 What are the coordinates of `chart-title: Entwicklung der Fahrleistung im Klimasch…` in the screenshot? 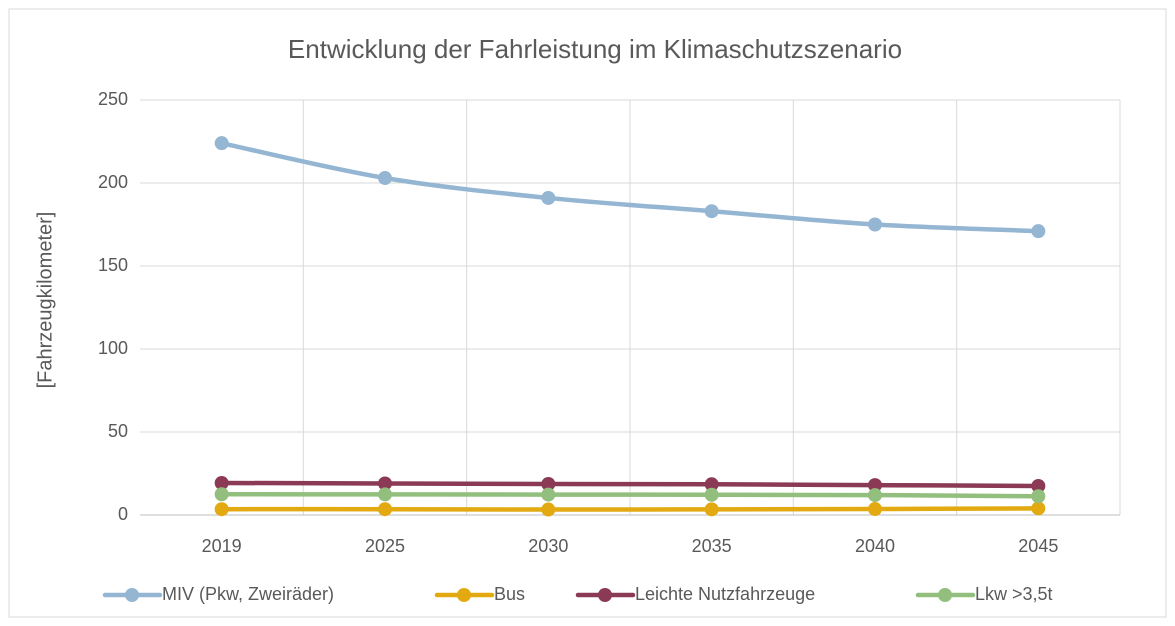 It's located at (595, 49).